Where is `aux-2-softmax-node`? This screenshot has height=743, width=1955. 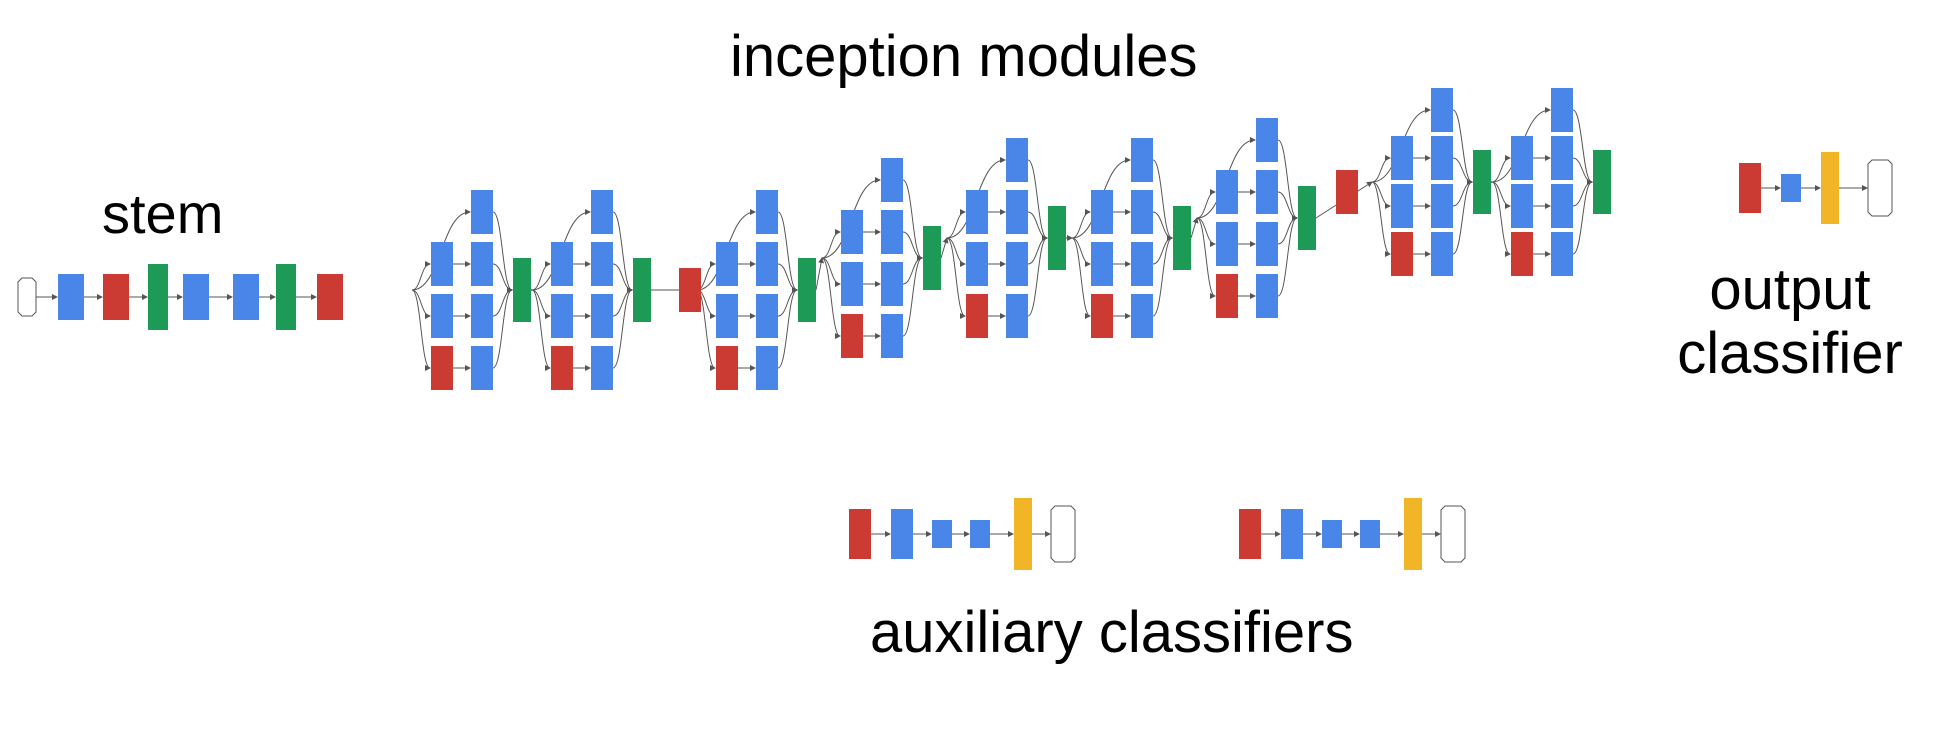
aux-2-softmax-node is located at coordinates (1453, 534).